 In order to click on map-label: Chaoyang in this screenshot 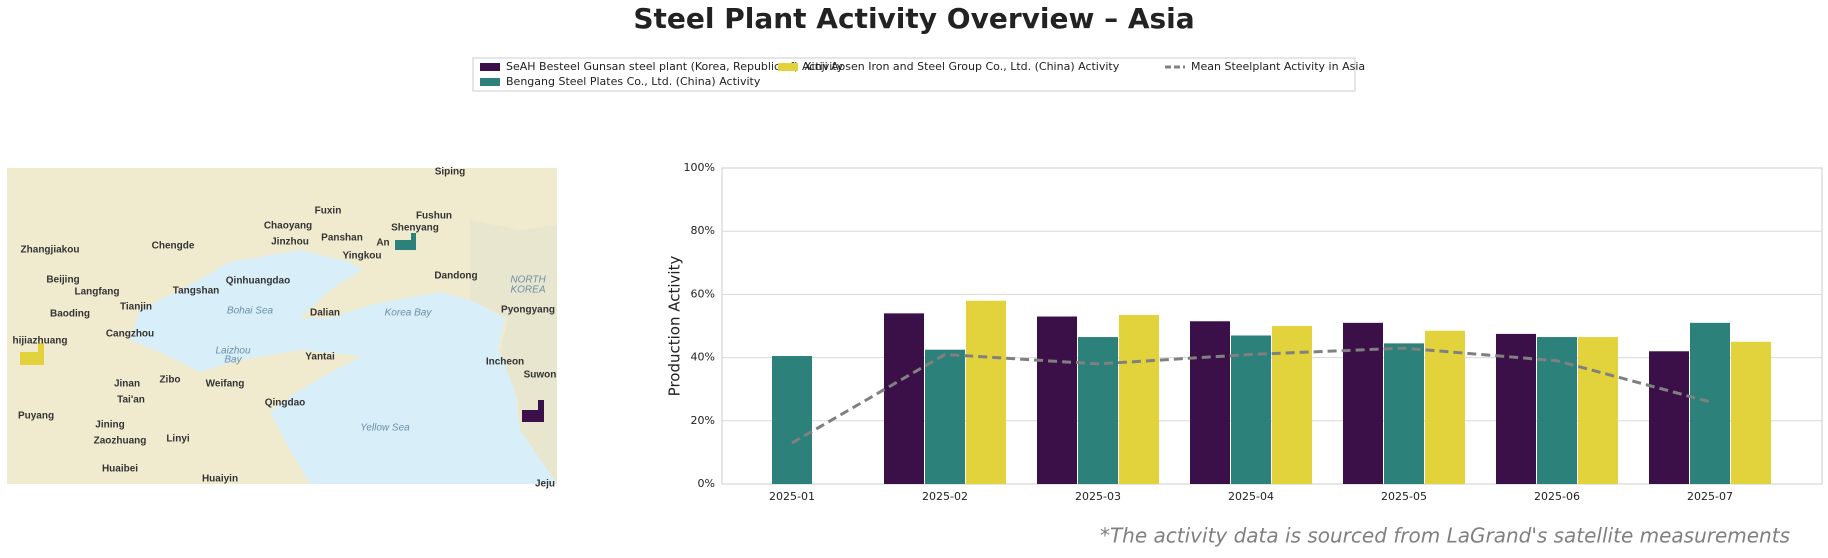, I will do `click(288, 226)`.